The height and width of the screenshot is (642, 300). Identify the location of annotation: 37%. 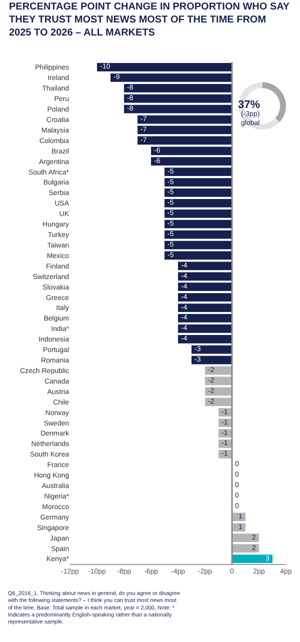
(249, 105).